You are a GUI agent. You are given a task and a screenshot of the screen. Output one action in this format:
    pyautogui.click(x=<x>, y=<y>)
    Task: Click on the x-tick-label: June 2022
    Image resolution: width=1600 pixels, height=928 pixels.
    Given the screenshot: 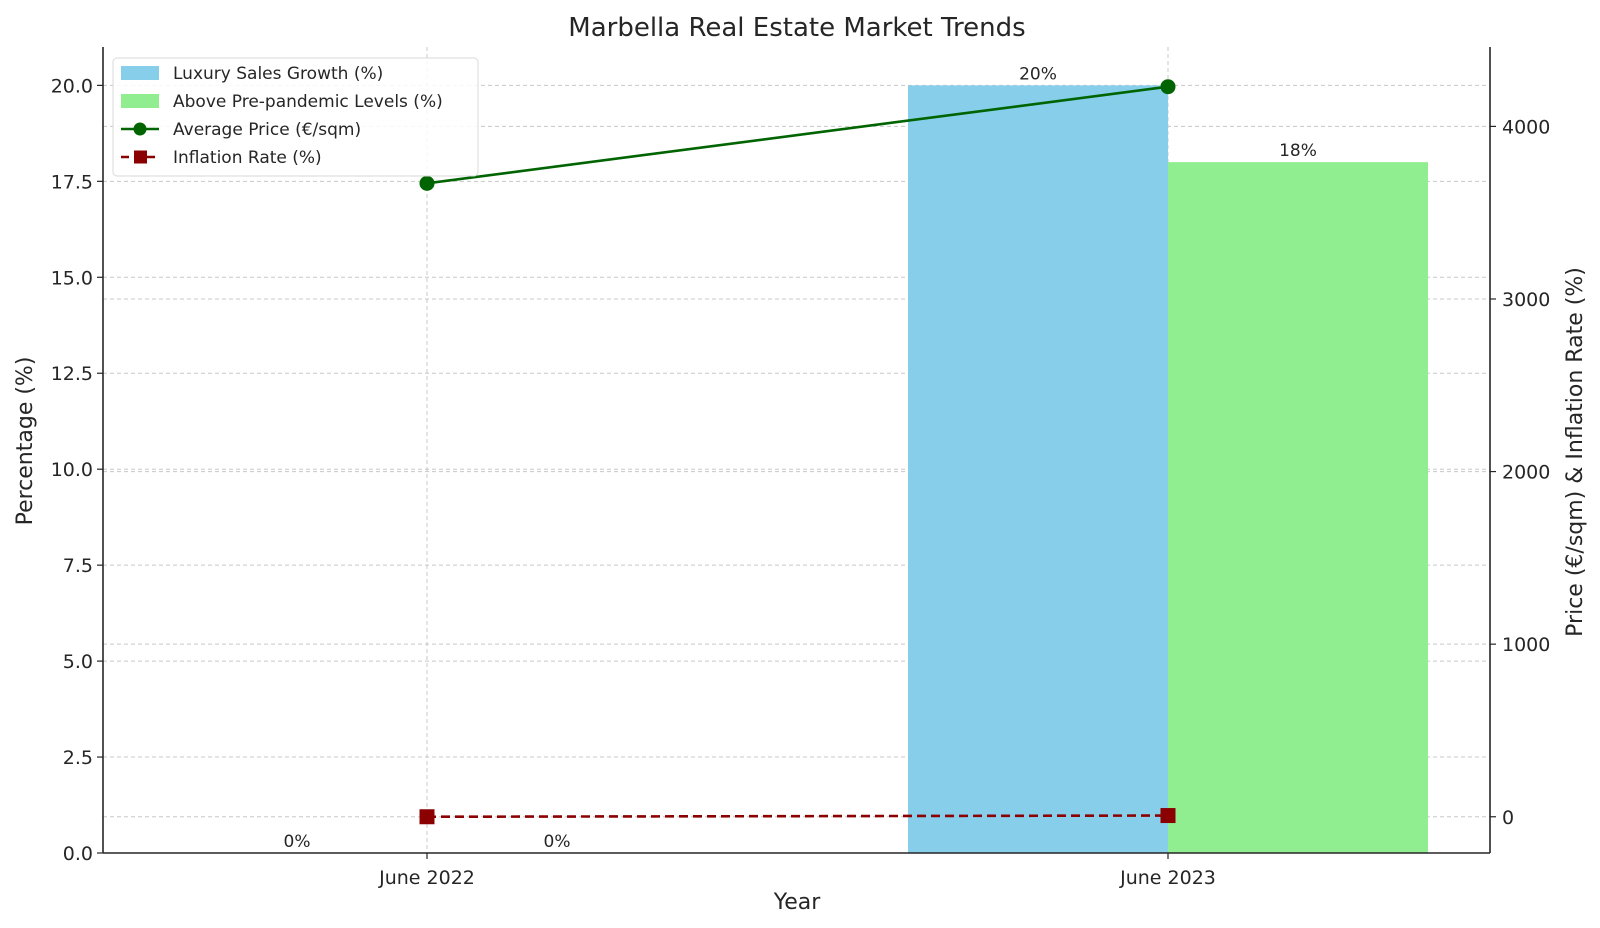 What is the action you would take?
    pyautogui.click(x=426, y=878)
    